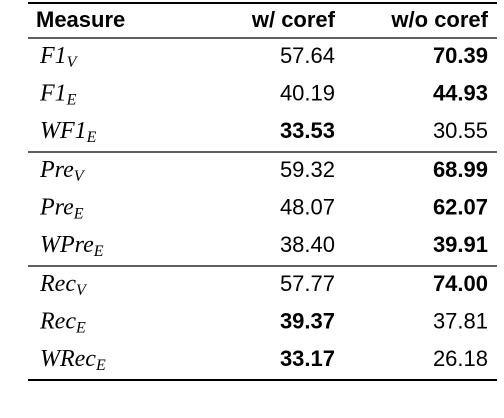 This screenshot has width=504, height=418. I want to click on value-cell: 74.00, so click(460, 283).